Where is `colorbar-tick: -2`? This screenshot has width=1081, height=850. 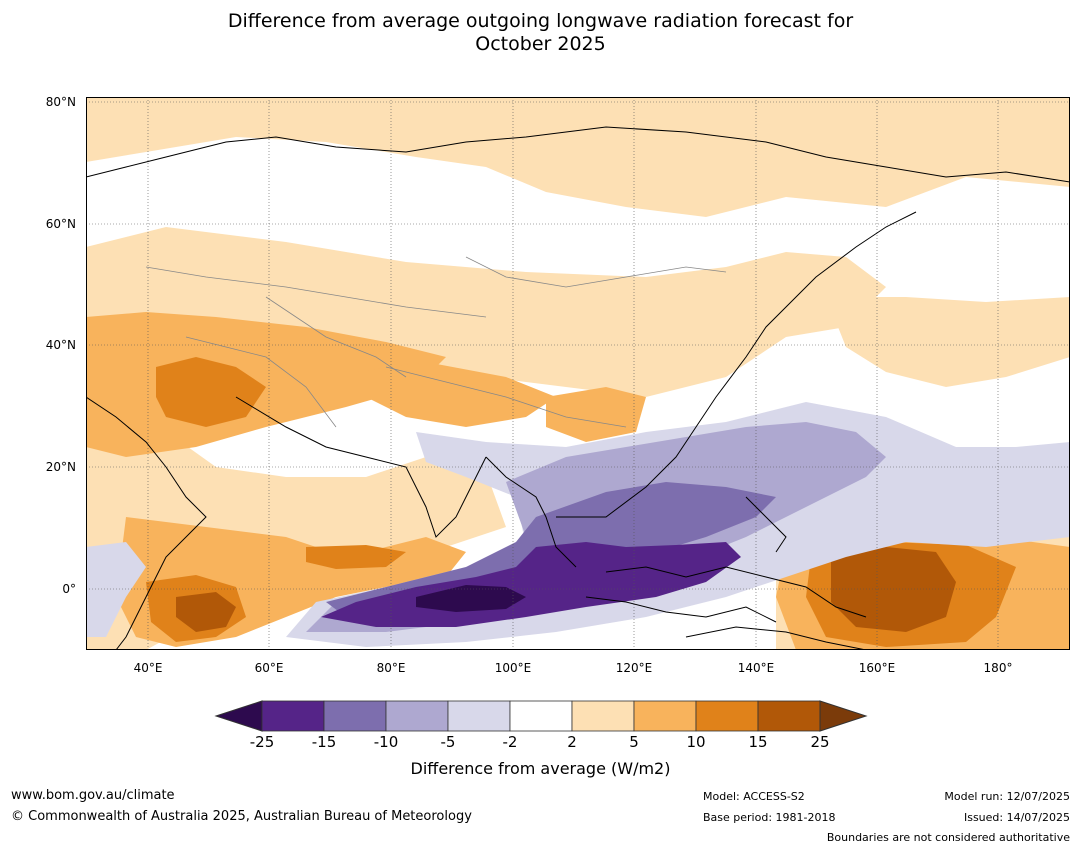
colorbar-tick: -2 is located at coordinates (510, 742).